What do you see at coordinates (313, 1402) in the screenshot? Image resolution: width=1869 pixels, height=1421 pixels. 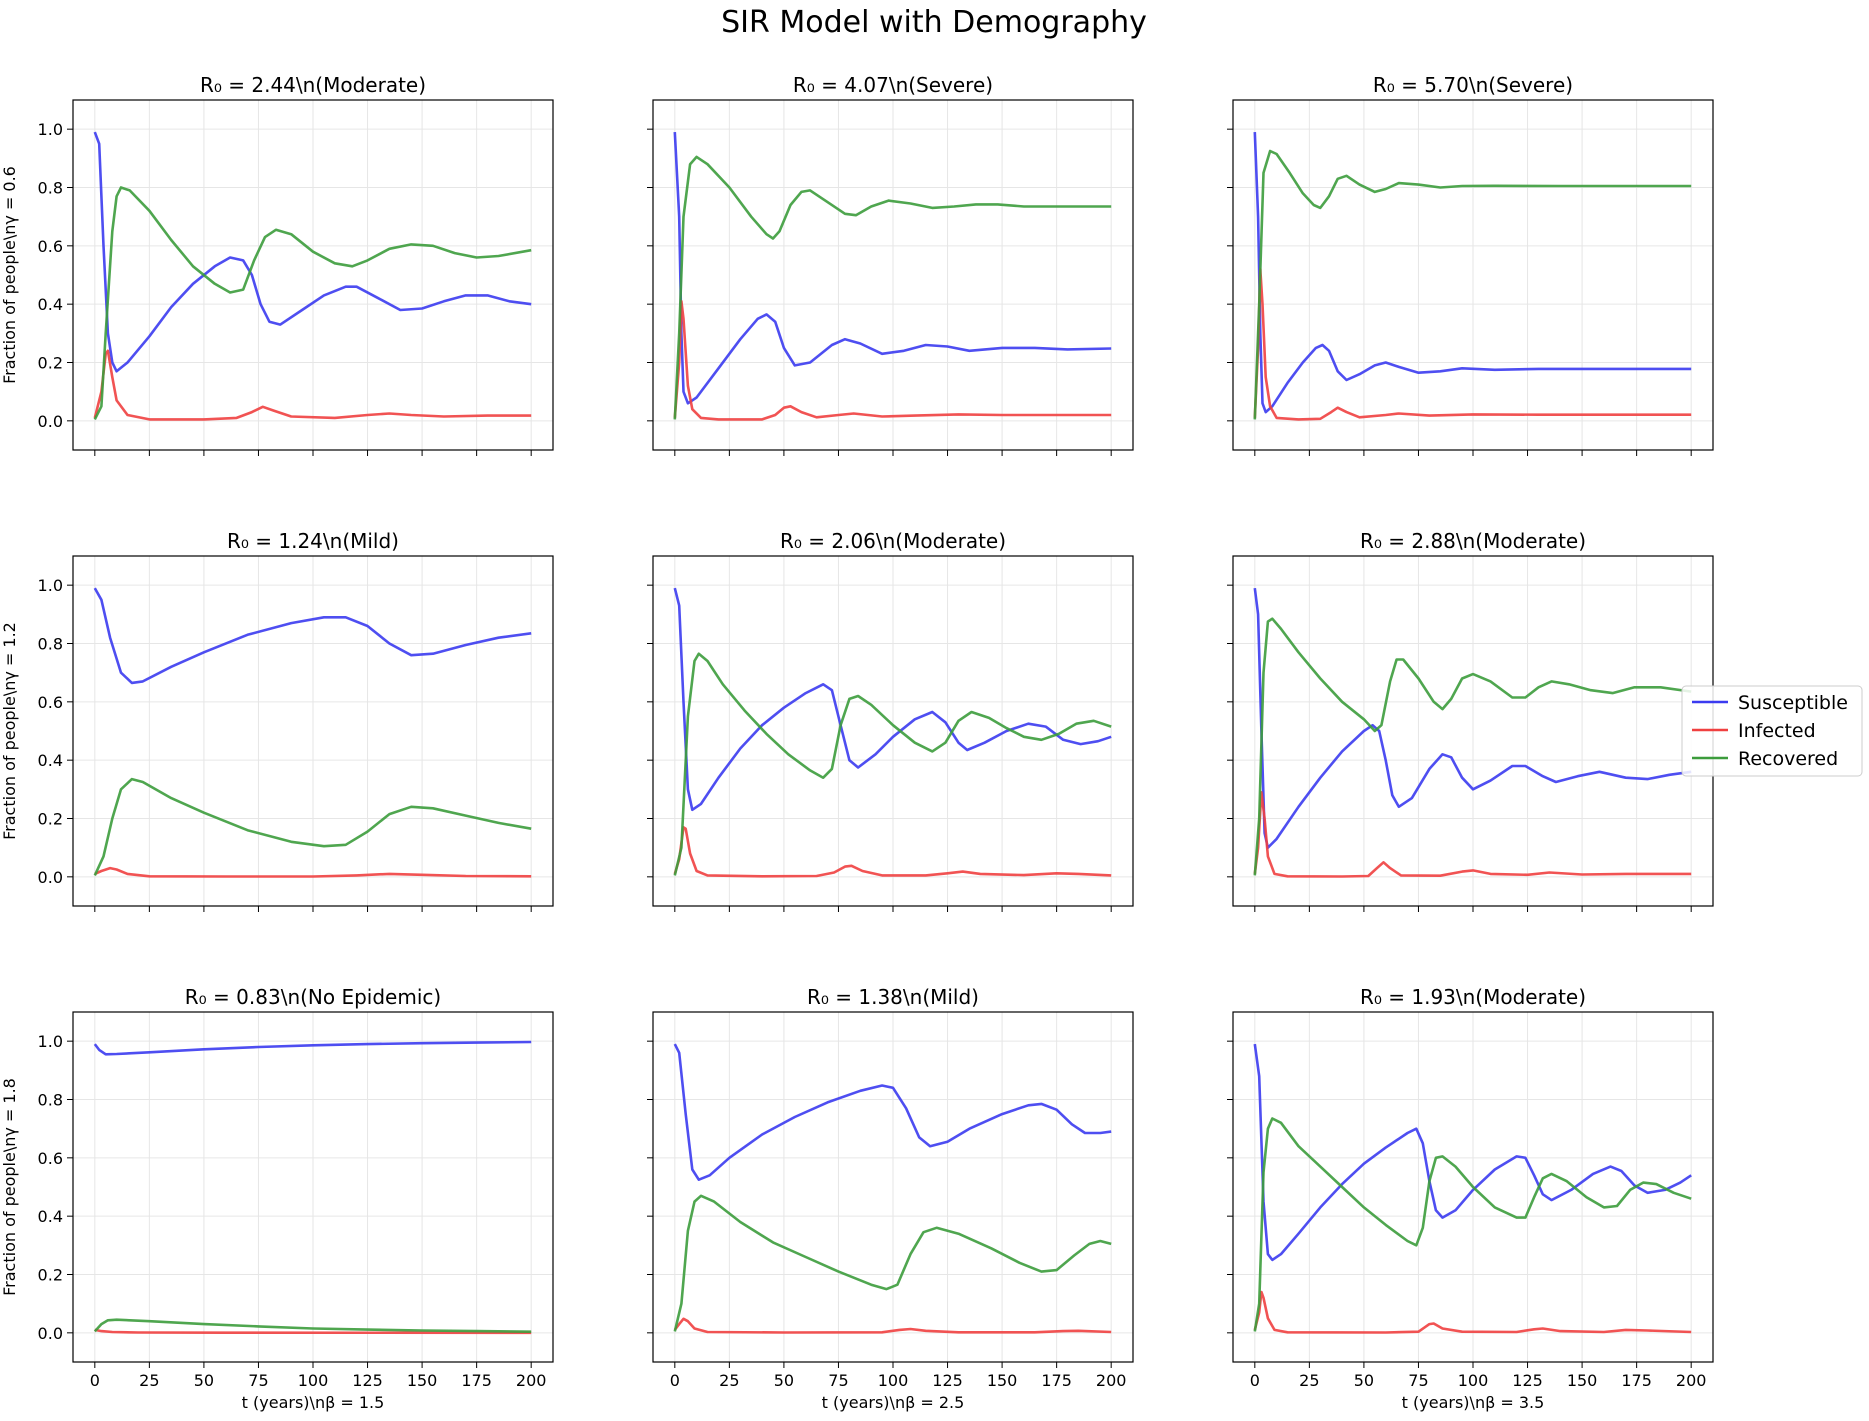 I see `x-axis-label: t (years)\nβ = 1.5` at bounding box center [313, 1402].